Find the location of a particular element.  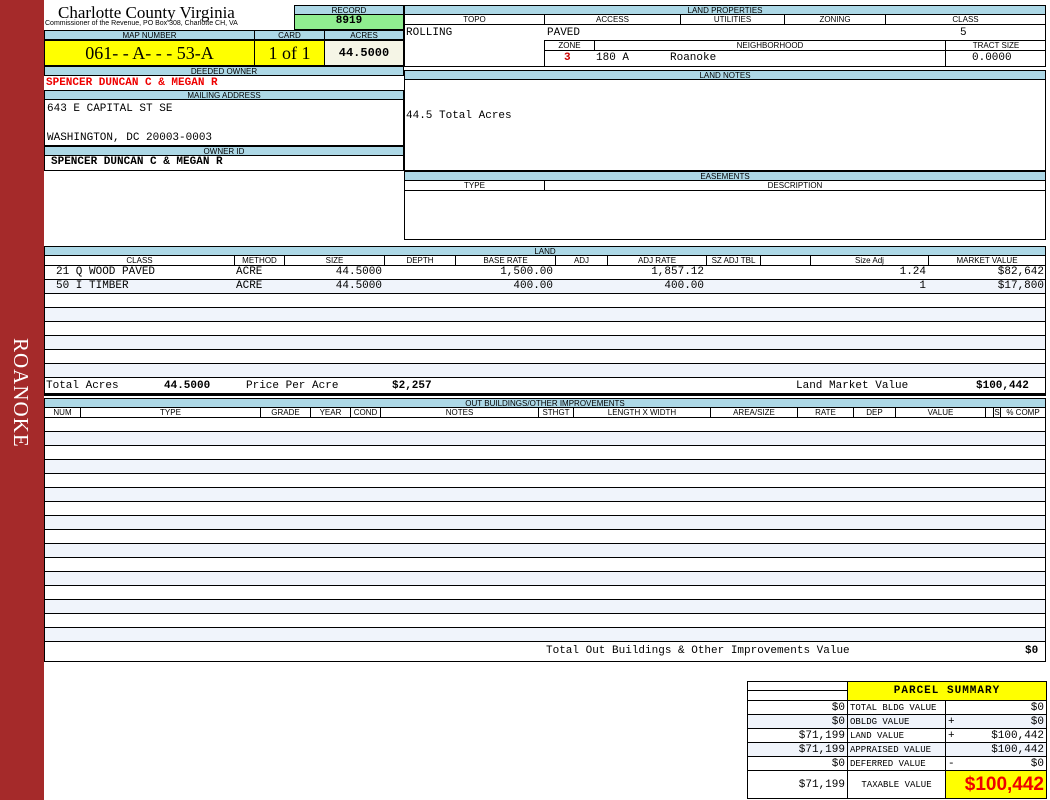

summary-value: $100,442 is located at coordinates (1003, 749).